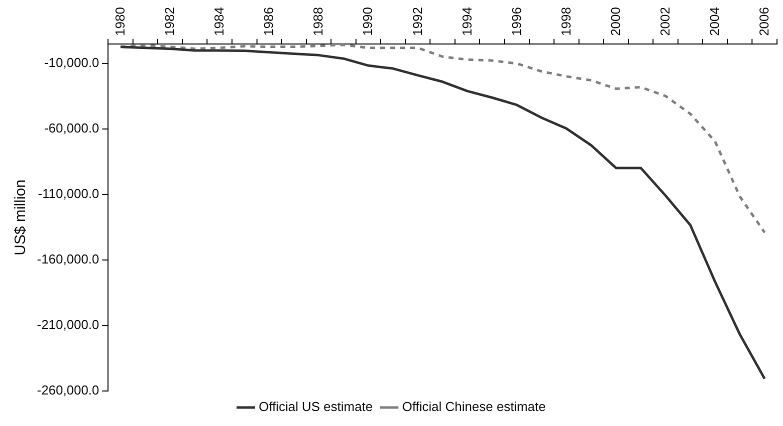  Describe the element at coordinates (21, 218) in the screenshot. I see `y-axis-title: US$ million` at that location.